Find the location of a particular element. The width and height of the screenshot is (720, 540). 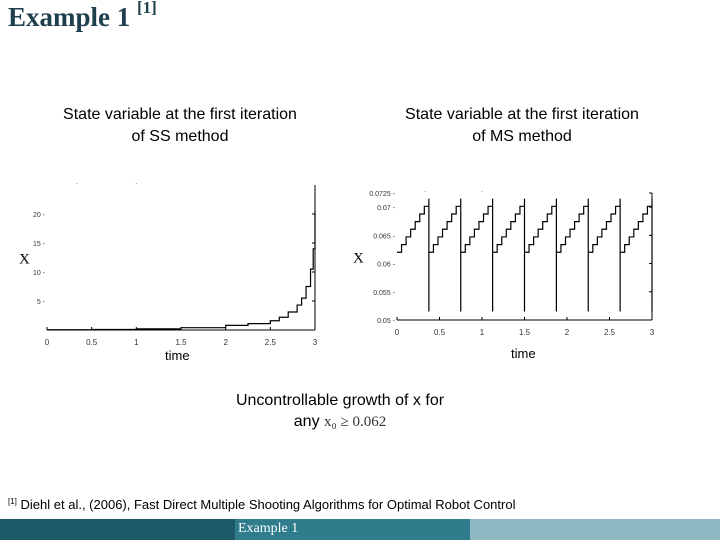

footer-segment-mid is located at coordinates (352, 529).